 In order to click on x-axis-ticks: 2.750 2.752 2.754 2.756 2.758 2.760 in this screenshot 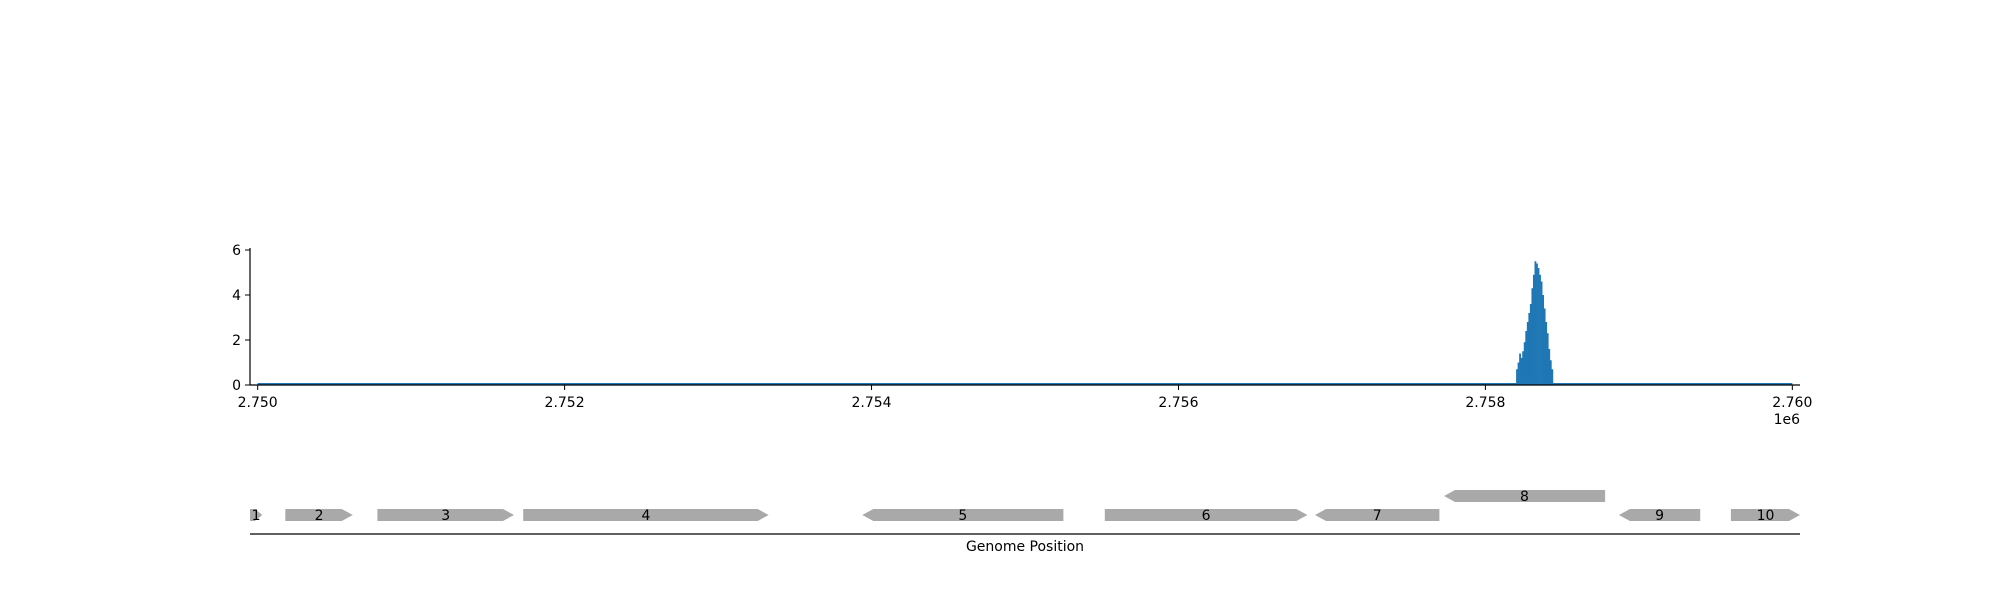, I will do `click(1025, 398)`.